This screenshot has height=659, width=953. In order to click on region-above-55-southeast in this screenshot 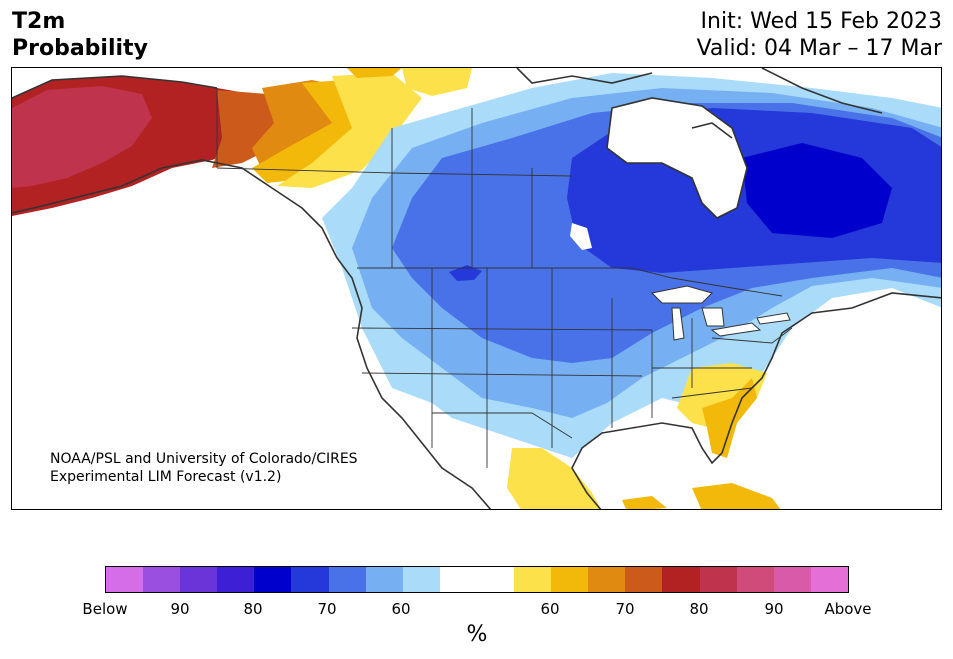, I will do `click(722, 395)`.